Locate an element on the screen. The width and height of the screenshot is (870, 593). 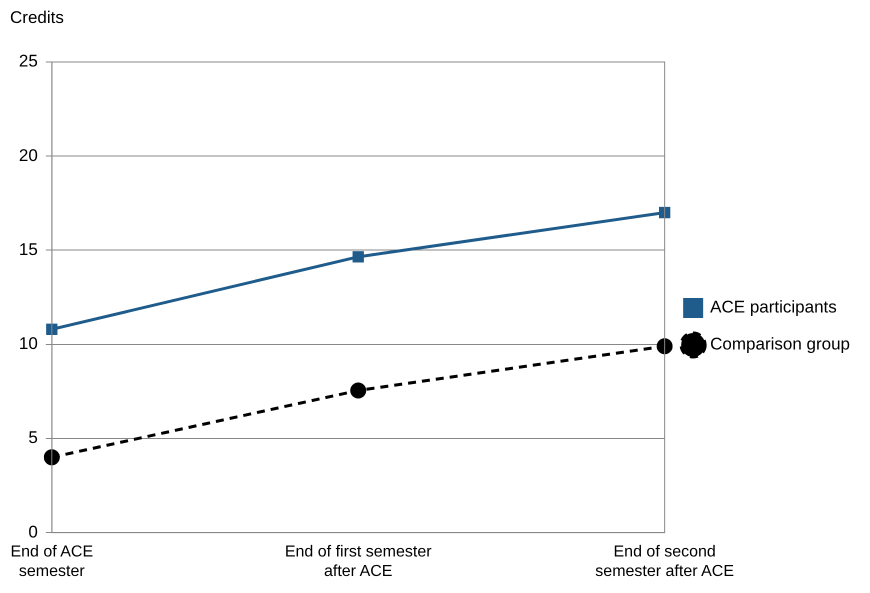
x-tick-label: End of ACE semester is located at coordinates (52, 562).